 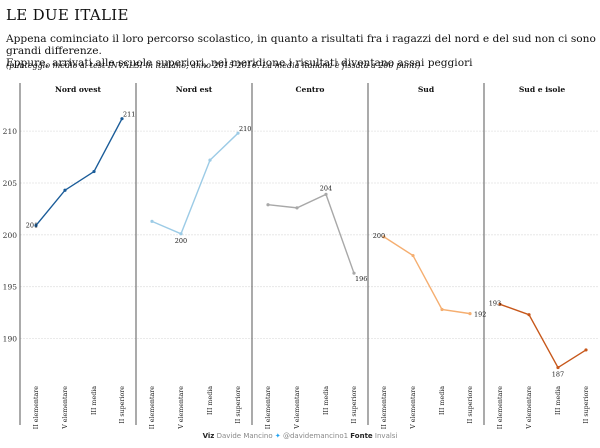 What do you see at coordinates (277, 436) in the screenshot?
I see `twitter-bird-icon: ✦` at bounding box center [277, 436].